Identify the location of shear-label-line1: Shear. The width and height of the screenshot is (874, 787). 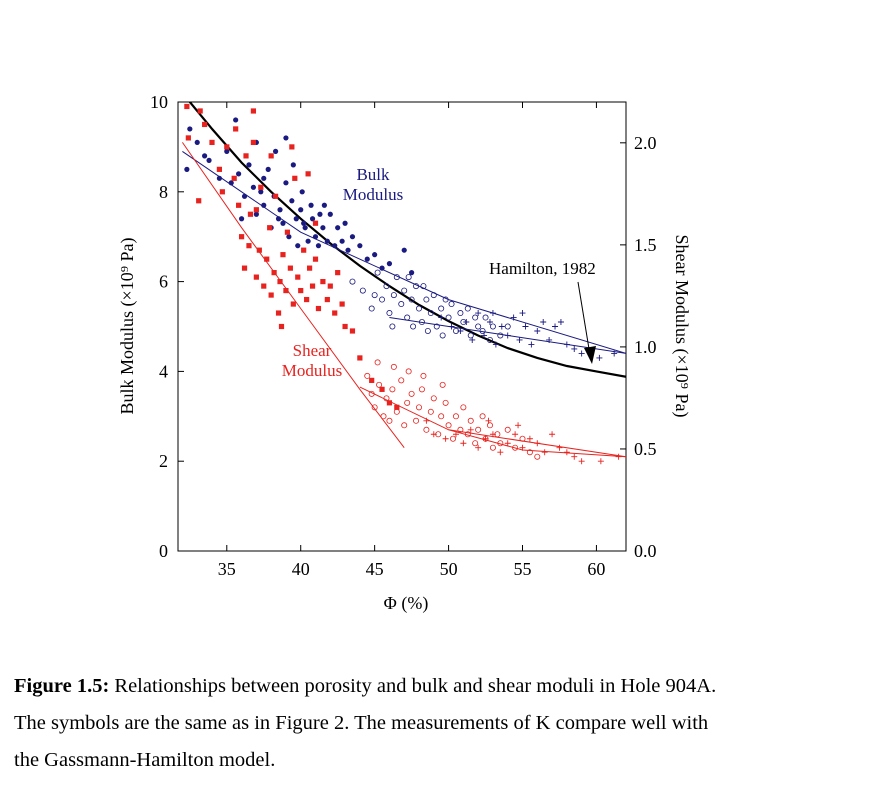
(312, 350).